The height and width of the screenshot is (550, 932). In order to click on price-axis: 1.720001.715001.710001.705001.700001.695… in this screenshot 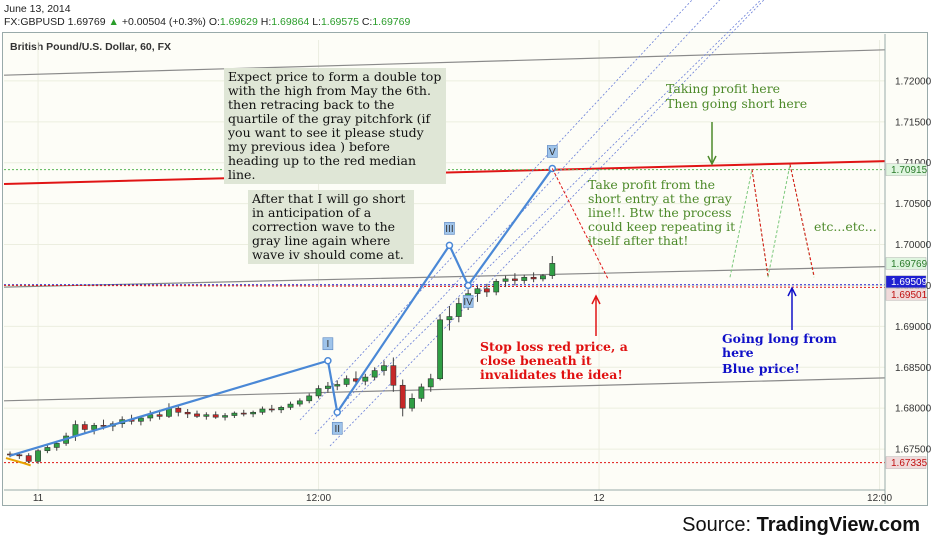, I will do `click(908, 269)`.